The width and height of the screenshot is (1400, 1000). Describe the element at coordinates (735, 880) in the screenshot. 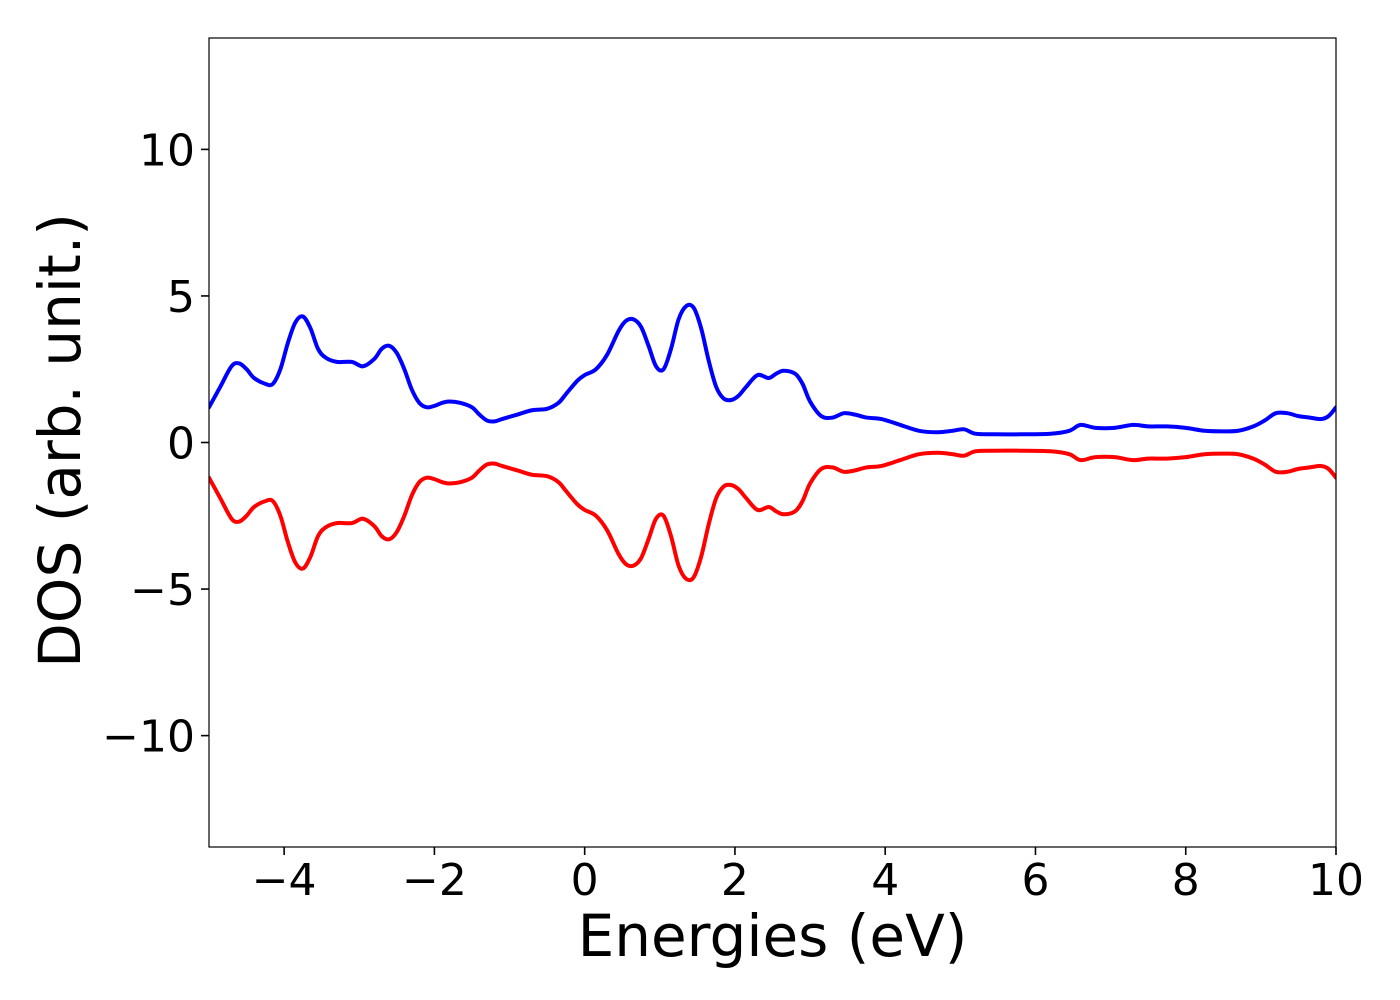

I see `x-tick-label: 2` at that location.